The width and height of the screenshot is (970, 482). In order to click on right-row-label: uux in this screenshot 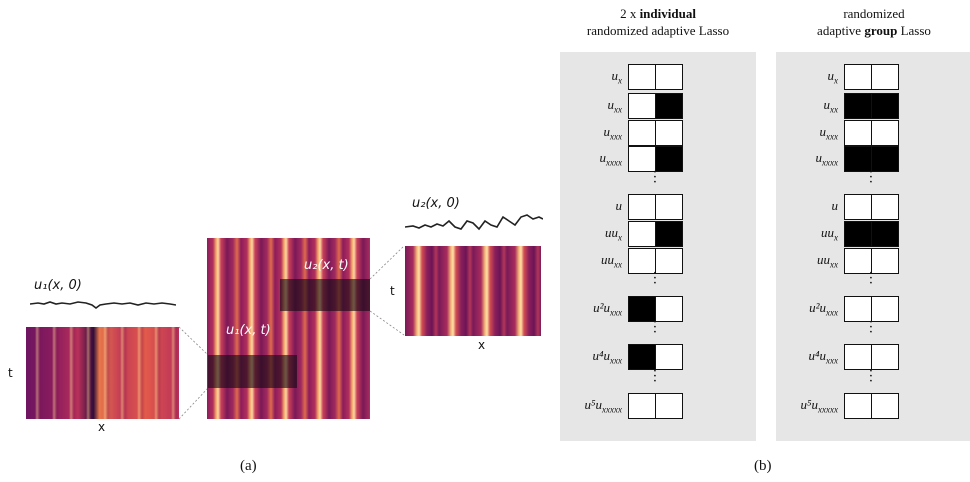, I will do `click(829, 234)`.